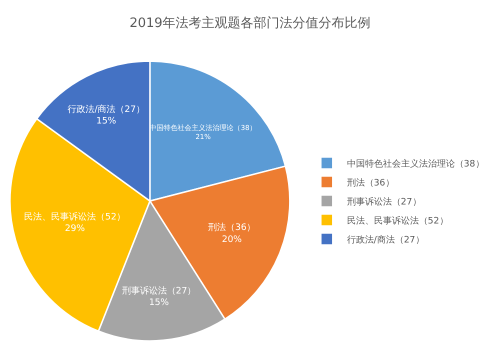 This screenshot has height=362, width=500. What do you see at coordinates (159, 290) in the screenshot?
I see `slice-label: 刑事诉讼法（27）` at bounding box center [159, 290].